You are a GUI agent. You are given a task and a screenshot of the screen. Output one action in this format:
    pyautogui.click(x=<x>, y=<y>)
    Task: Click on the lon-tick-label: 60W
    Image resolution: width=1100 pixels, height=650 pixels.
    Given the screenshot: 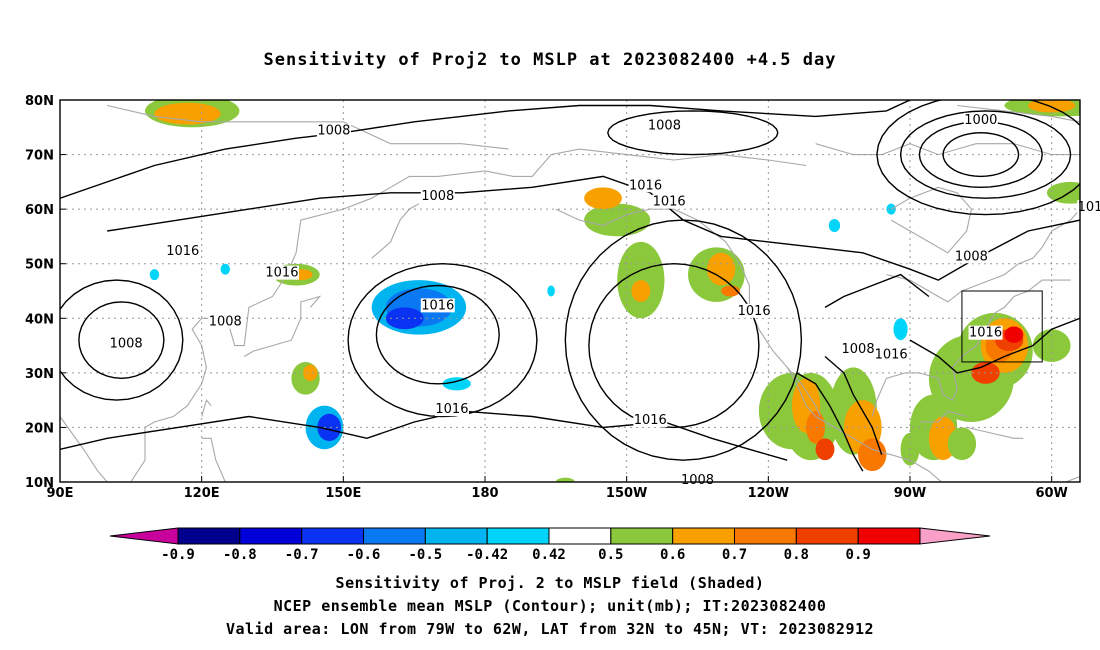 What is the action you would take?
    pyautogui.click(x=1051, y=493)
    